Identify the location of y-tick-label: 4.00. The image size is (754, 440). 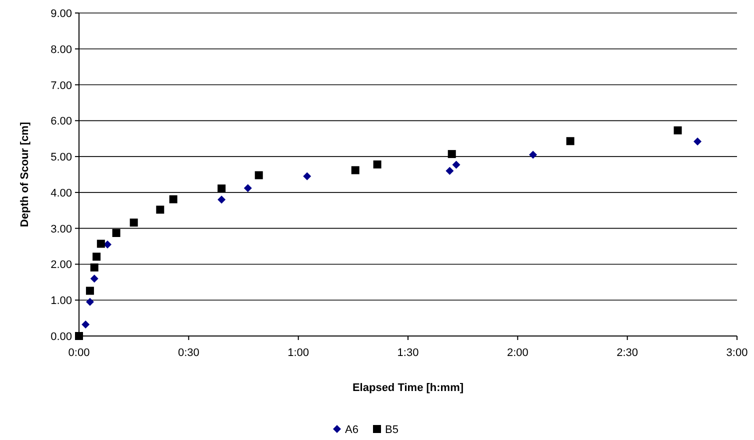
(61, 193).